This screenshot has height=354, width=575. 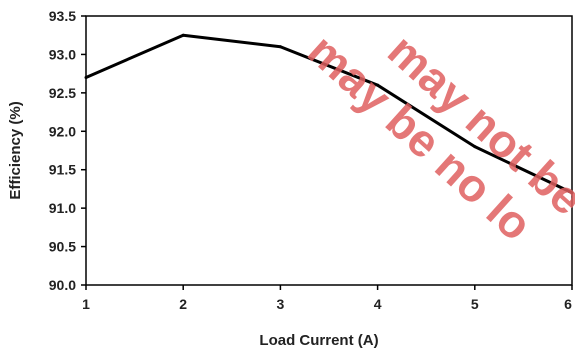 What do you see at coordinates (568, 304) in the screenshot?
I see `x-tick-label: 6` at bounding box center [568, 304].